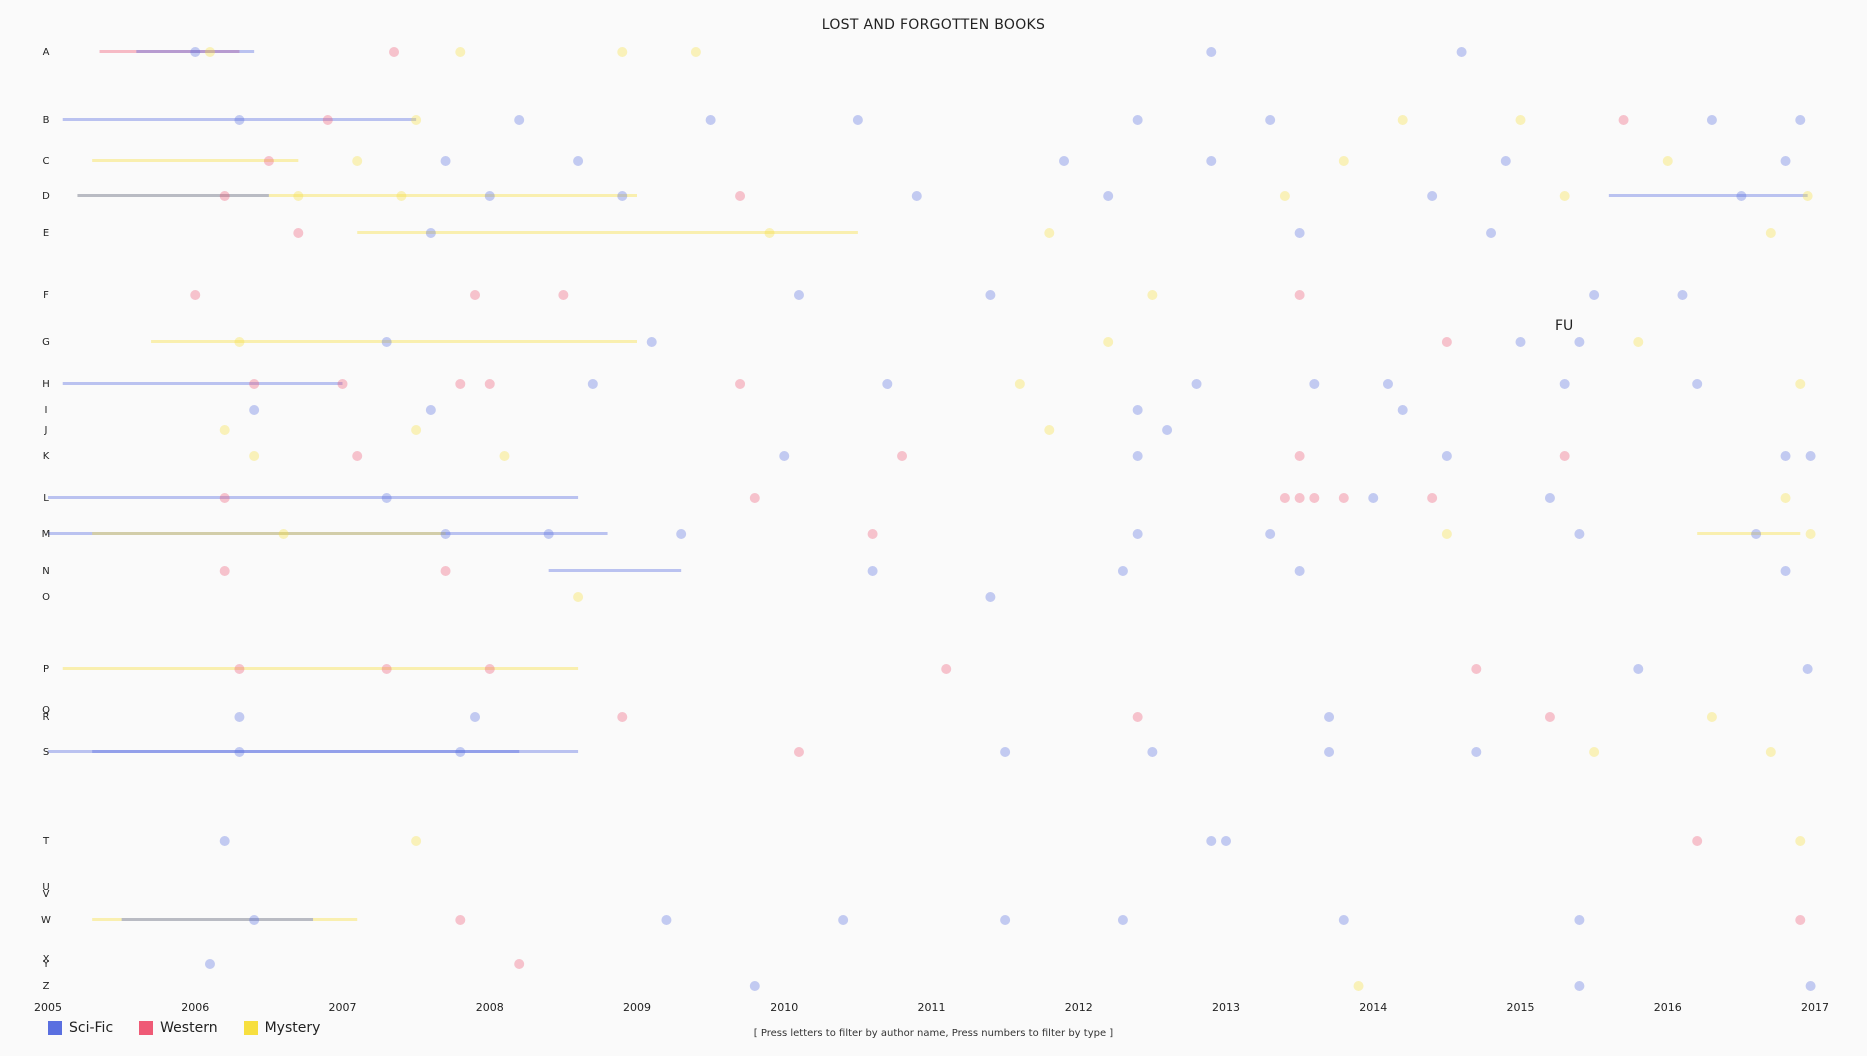 Image resolution: width=1867 pixels, height=1056 pixels. What do you see at coordinates (46, 841) in the screenshot?
I see `letter-label: T` at bounding box center [46, 841].